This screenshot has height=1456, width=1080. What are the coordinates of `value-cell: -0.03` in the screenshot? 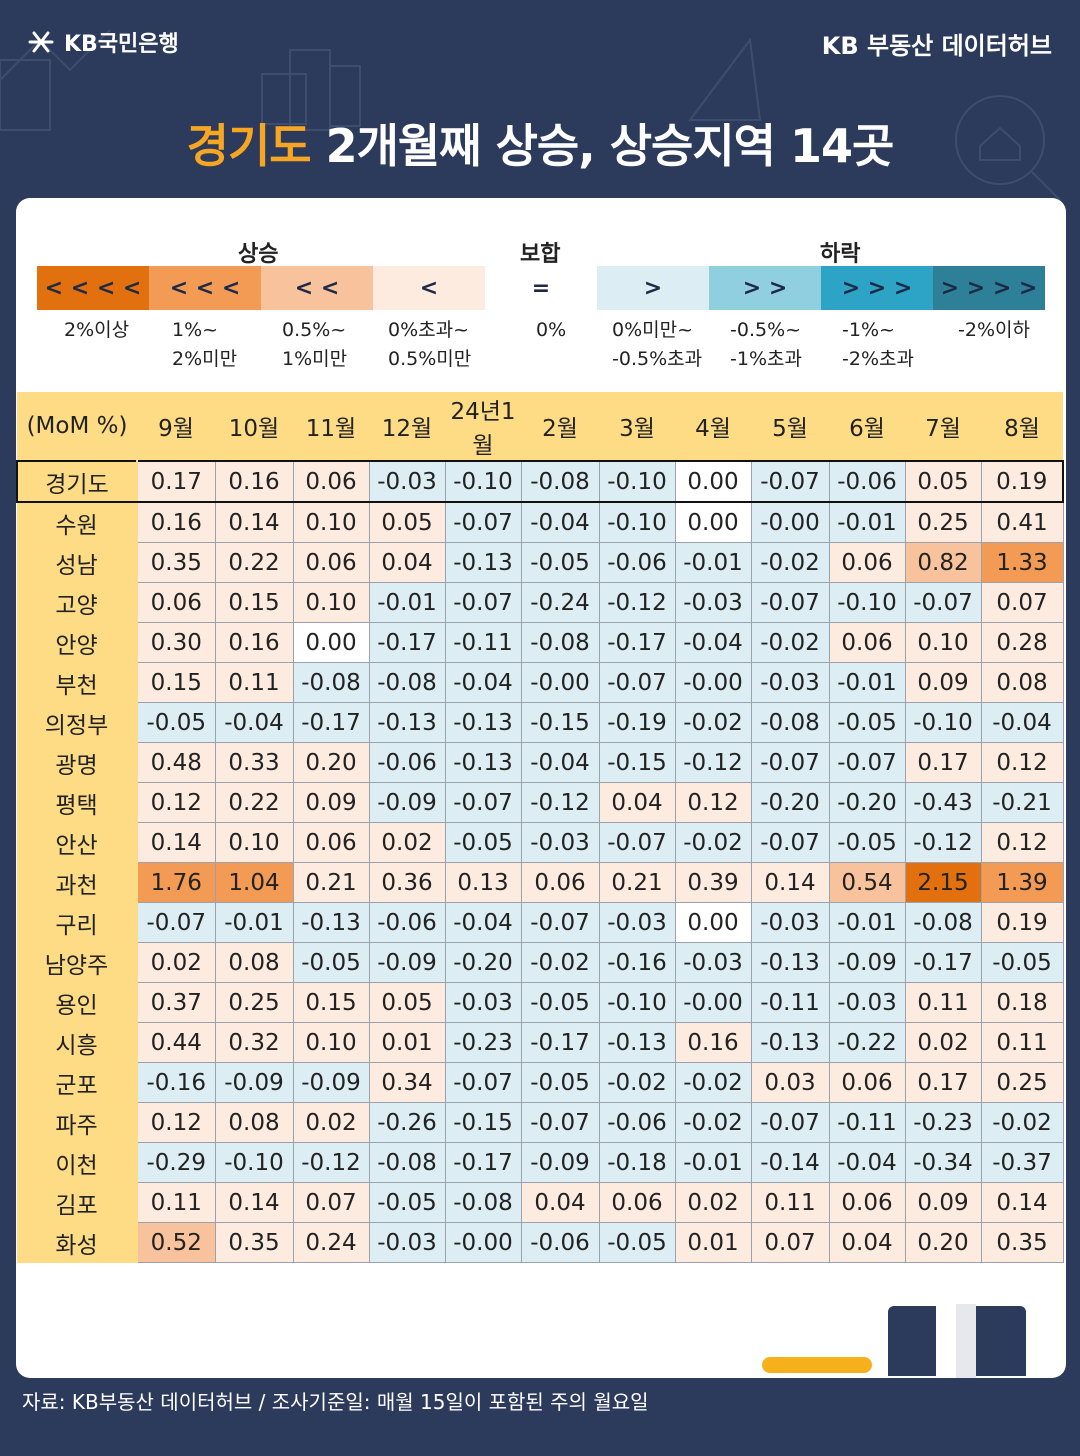 It's located at (790, 922).